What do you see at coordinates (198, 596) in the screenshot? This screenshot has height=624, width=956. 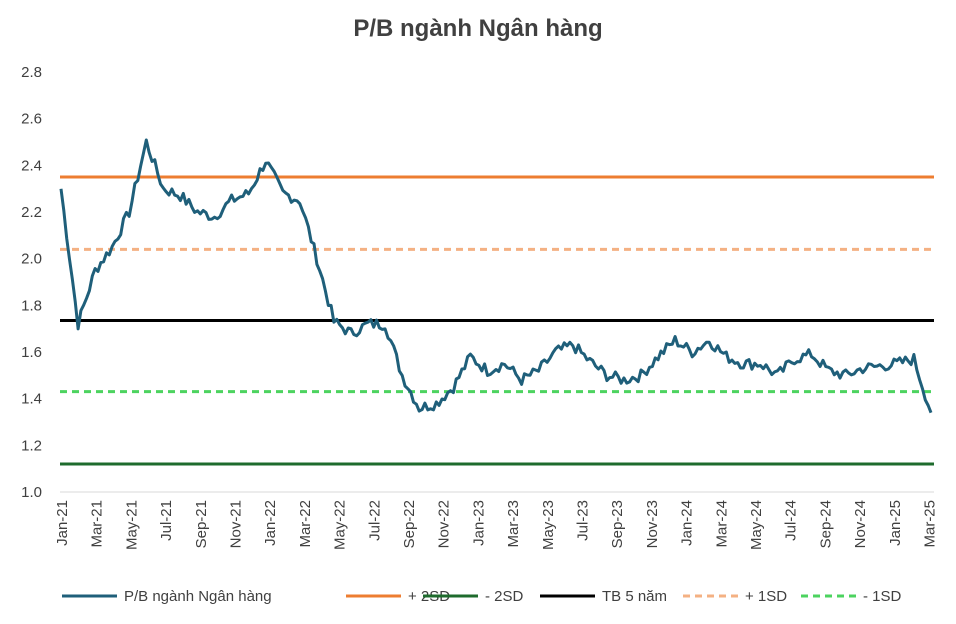 I see `legend-label: P/B ngành Ngân hàng` at bounding box center [198, 596].